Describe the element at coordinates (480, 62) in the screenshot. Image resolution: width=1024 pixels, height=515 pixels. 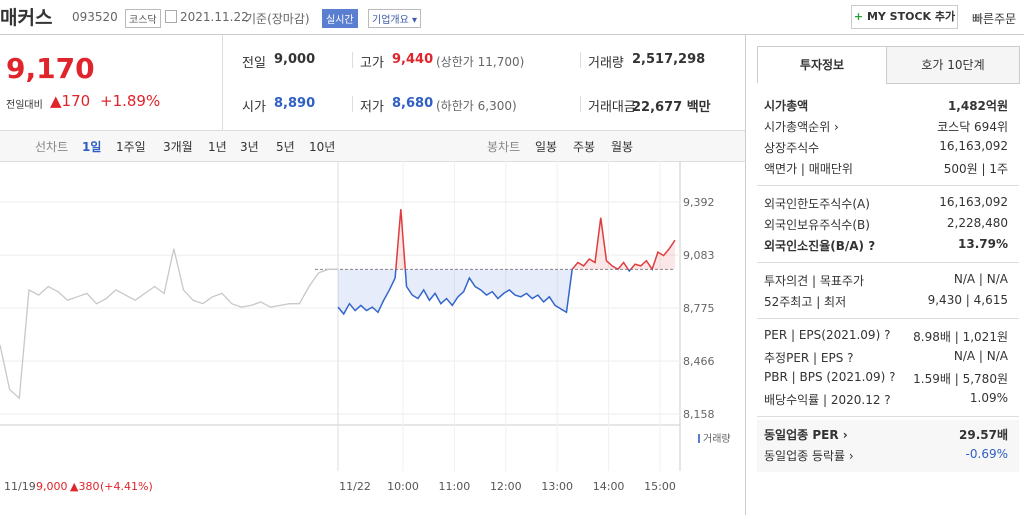
I see `stat-extra: (상한가 11,700)` at that location.